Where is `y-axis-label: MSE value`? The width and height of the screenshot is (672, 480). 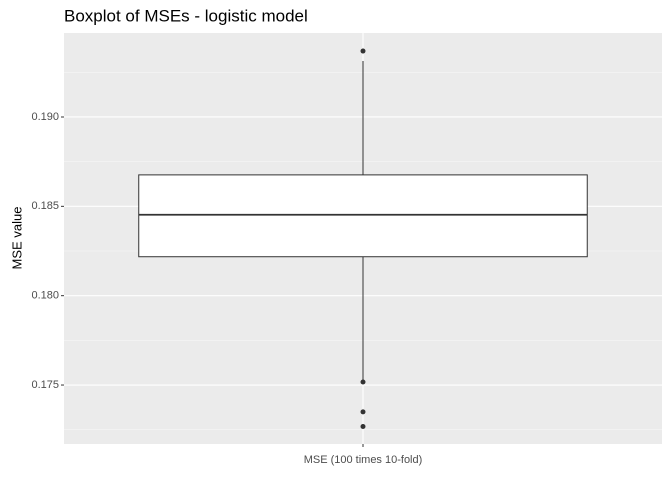
y-axis-label: MSE value is located at coordinates (16, 238).